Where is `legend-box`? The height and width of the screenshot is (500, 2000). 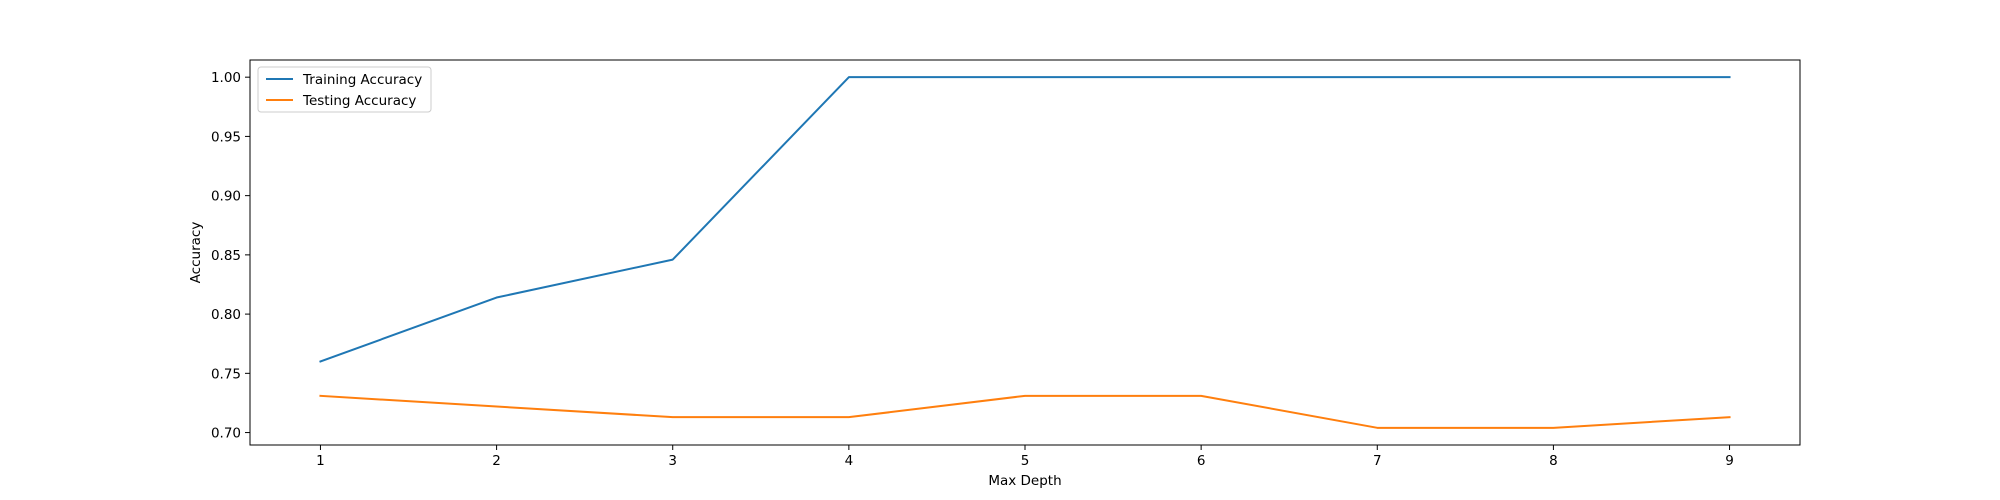 legend-box is located at coordinates (344, 89).